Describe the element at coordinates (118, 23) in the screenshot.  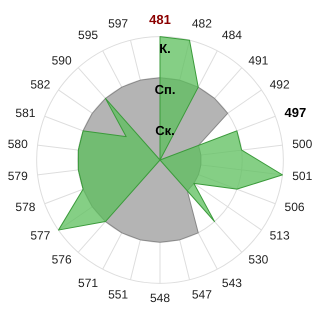
I see `spoke-label: 597` at that location.